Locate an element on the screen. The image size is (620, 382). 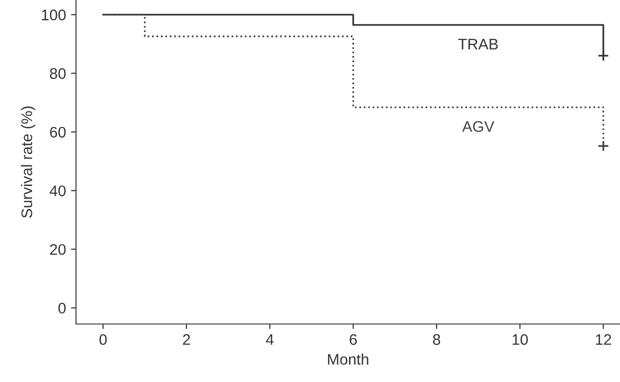
y-tick-label: 60 is located at coordinates (58, 132).